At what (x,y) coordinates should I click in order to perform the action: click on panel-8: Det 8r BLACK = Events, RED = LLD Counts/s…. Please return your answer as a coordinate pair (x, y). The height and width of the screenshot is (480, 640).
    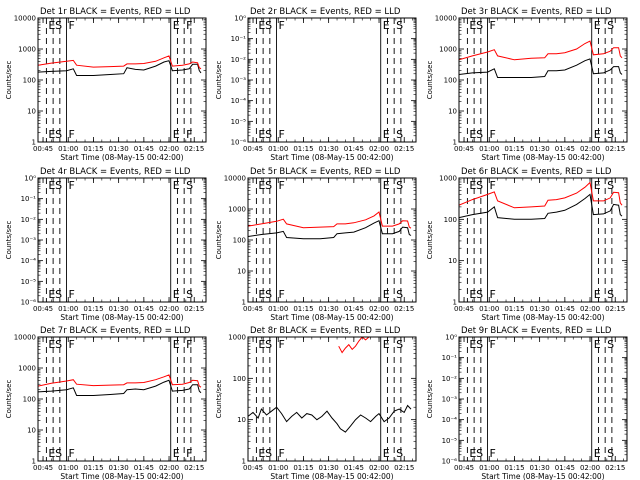
    Looking at the image, I should click on (316, 403).